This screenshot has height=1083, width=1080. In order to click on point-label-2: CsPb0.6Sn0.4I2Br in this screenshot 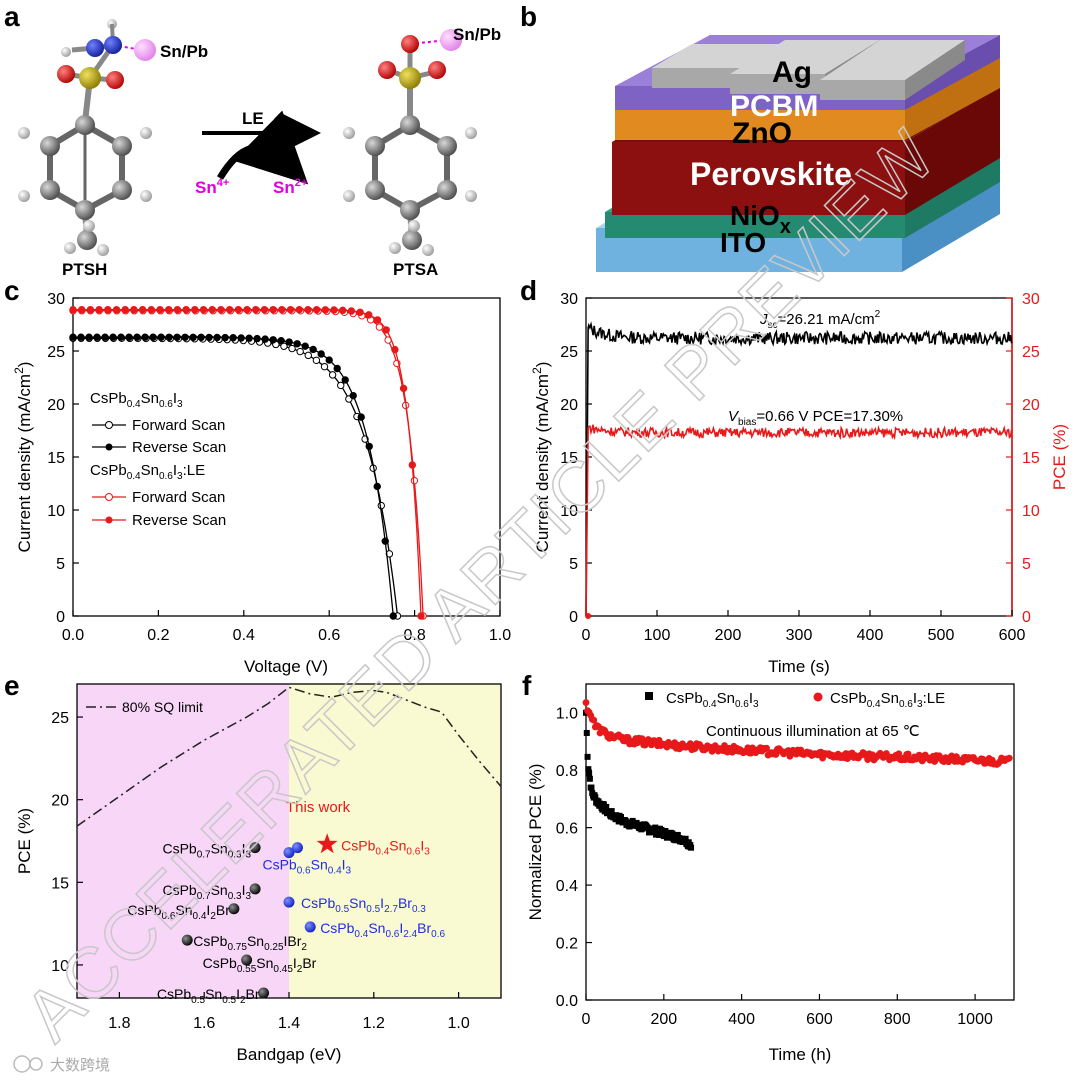, I will do `click(178, 912)`.